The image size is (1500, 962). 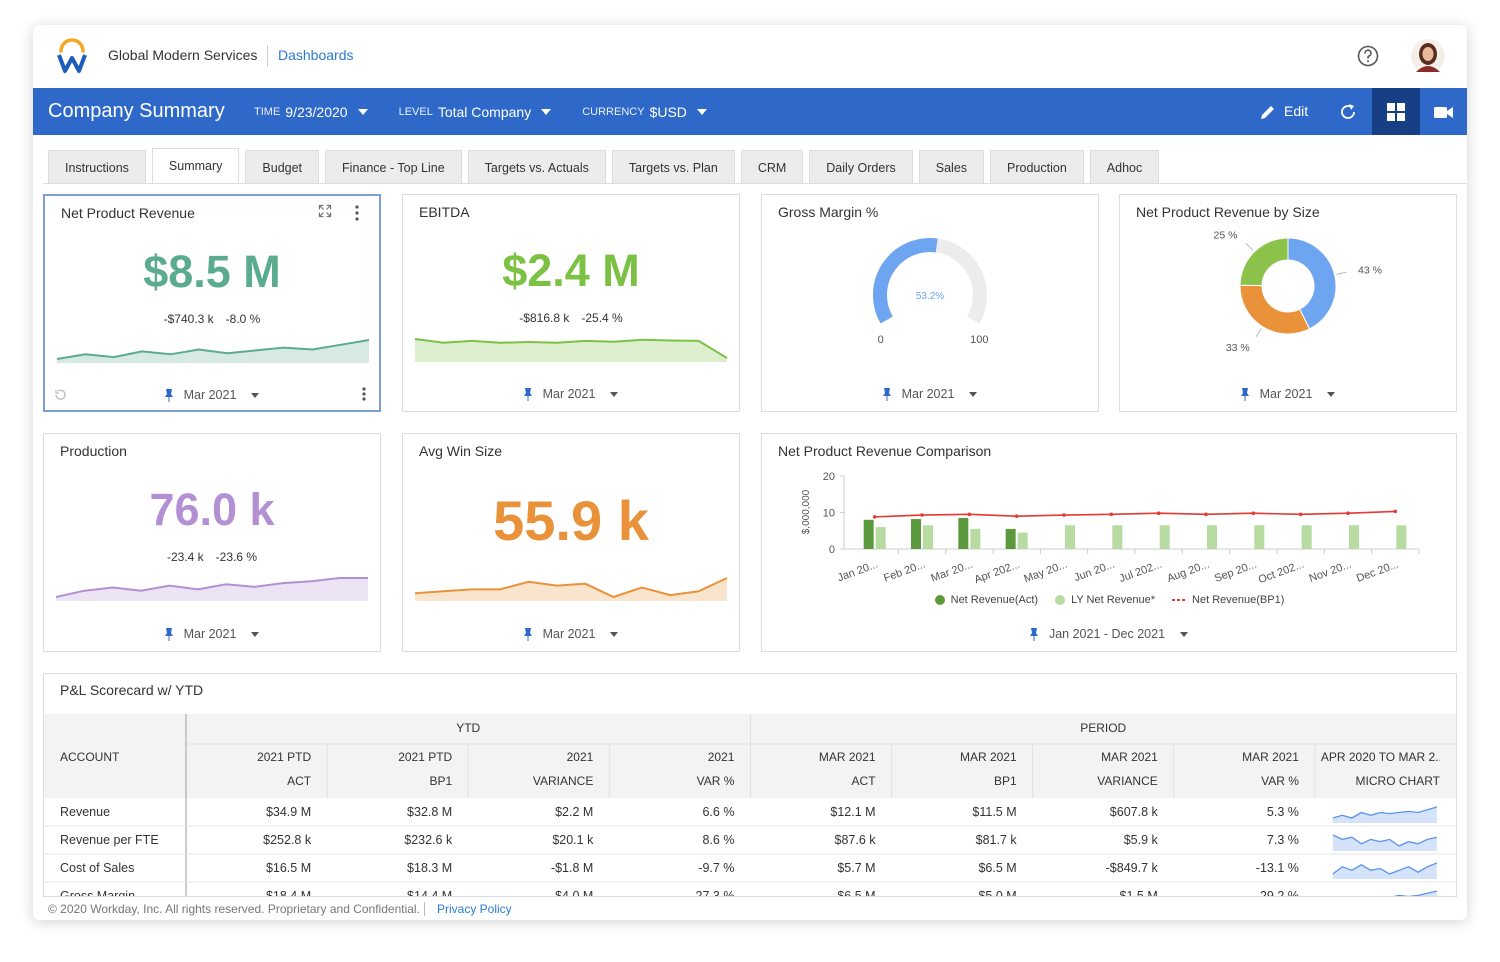 What do you see at coordinates (311, 112) in the screenshot?
I see `filter: TIME9/23/2020` at bounding box center [311, 112].